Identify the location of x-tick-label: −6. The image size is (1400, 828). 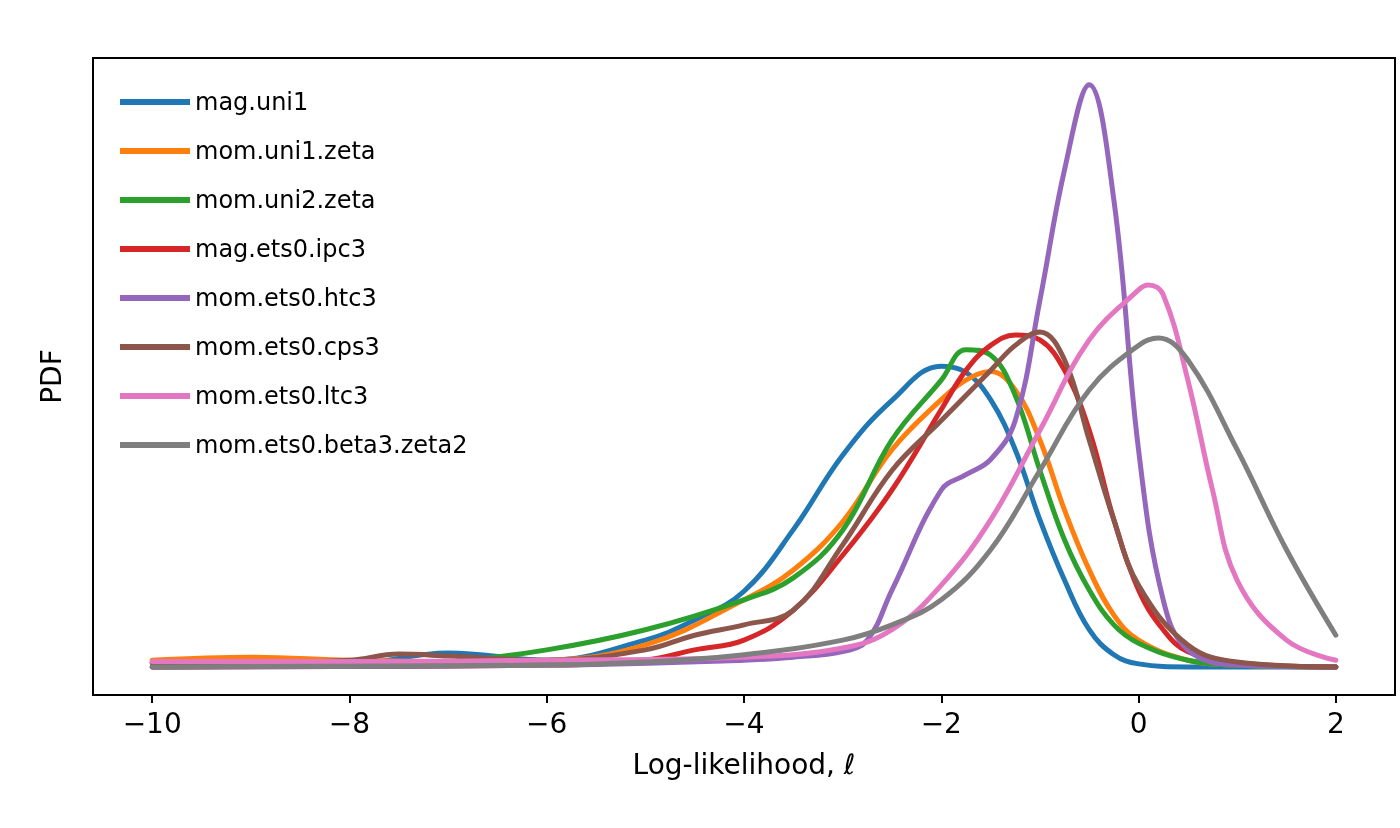
(547, 723).